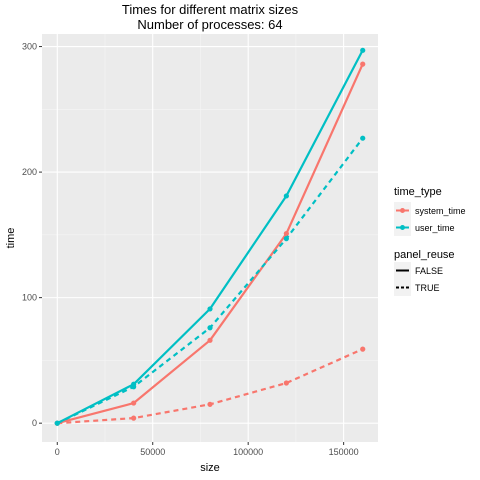 The image size is (480, 480). Describe the element at coordinates (29, 47) in the screenshot. I see `y-tick-label: 300` at that location.